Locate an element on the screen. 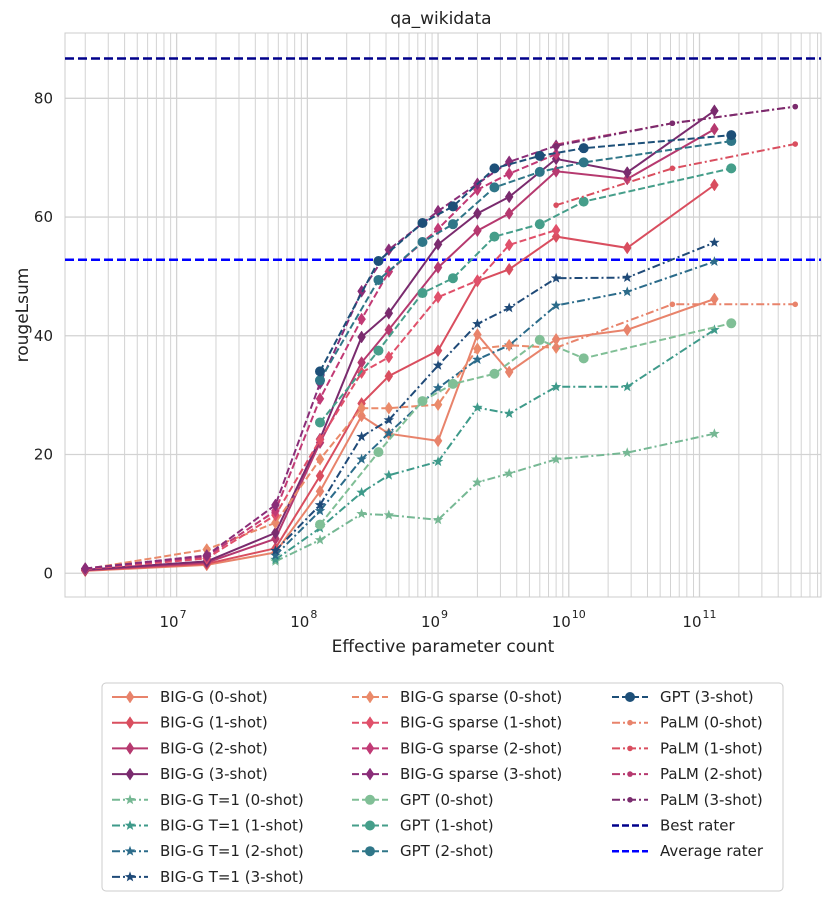 The height and width of the screenshot is (907, 830). legend-item: PaLM (1-shot) is located at coordinates (687, 748).